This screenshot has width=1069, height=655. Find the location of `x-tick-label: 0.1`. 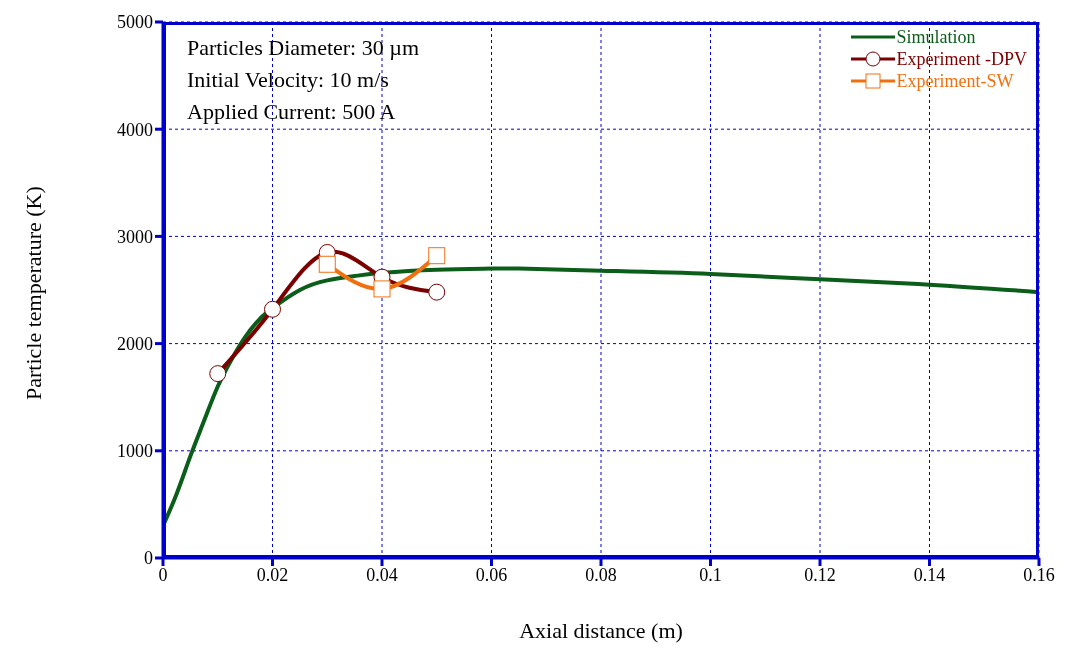

x-tick-label: 0.1 is located at coordinates (710, 574).